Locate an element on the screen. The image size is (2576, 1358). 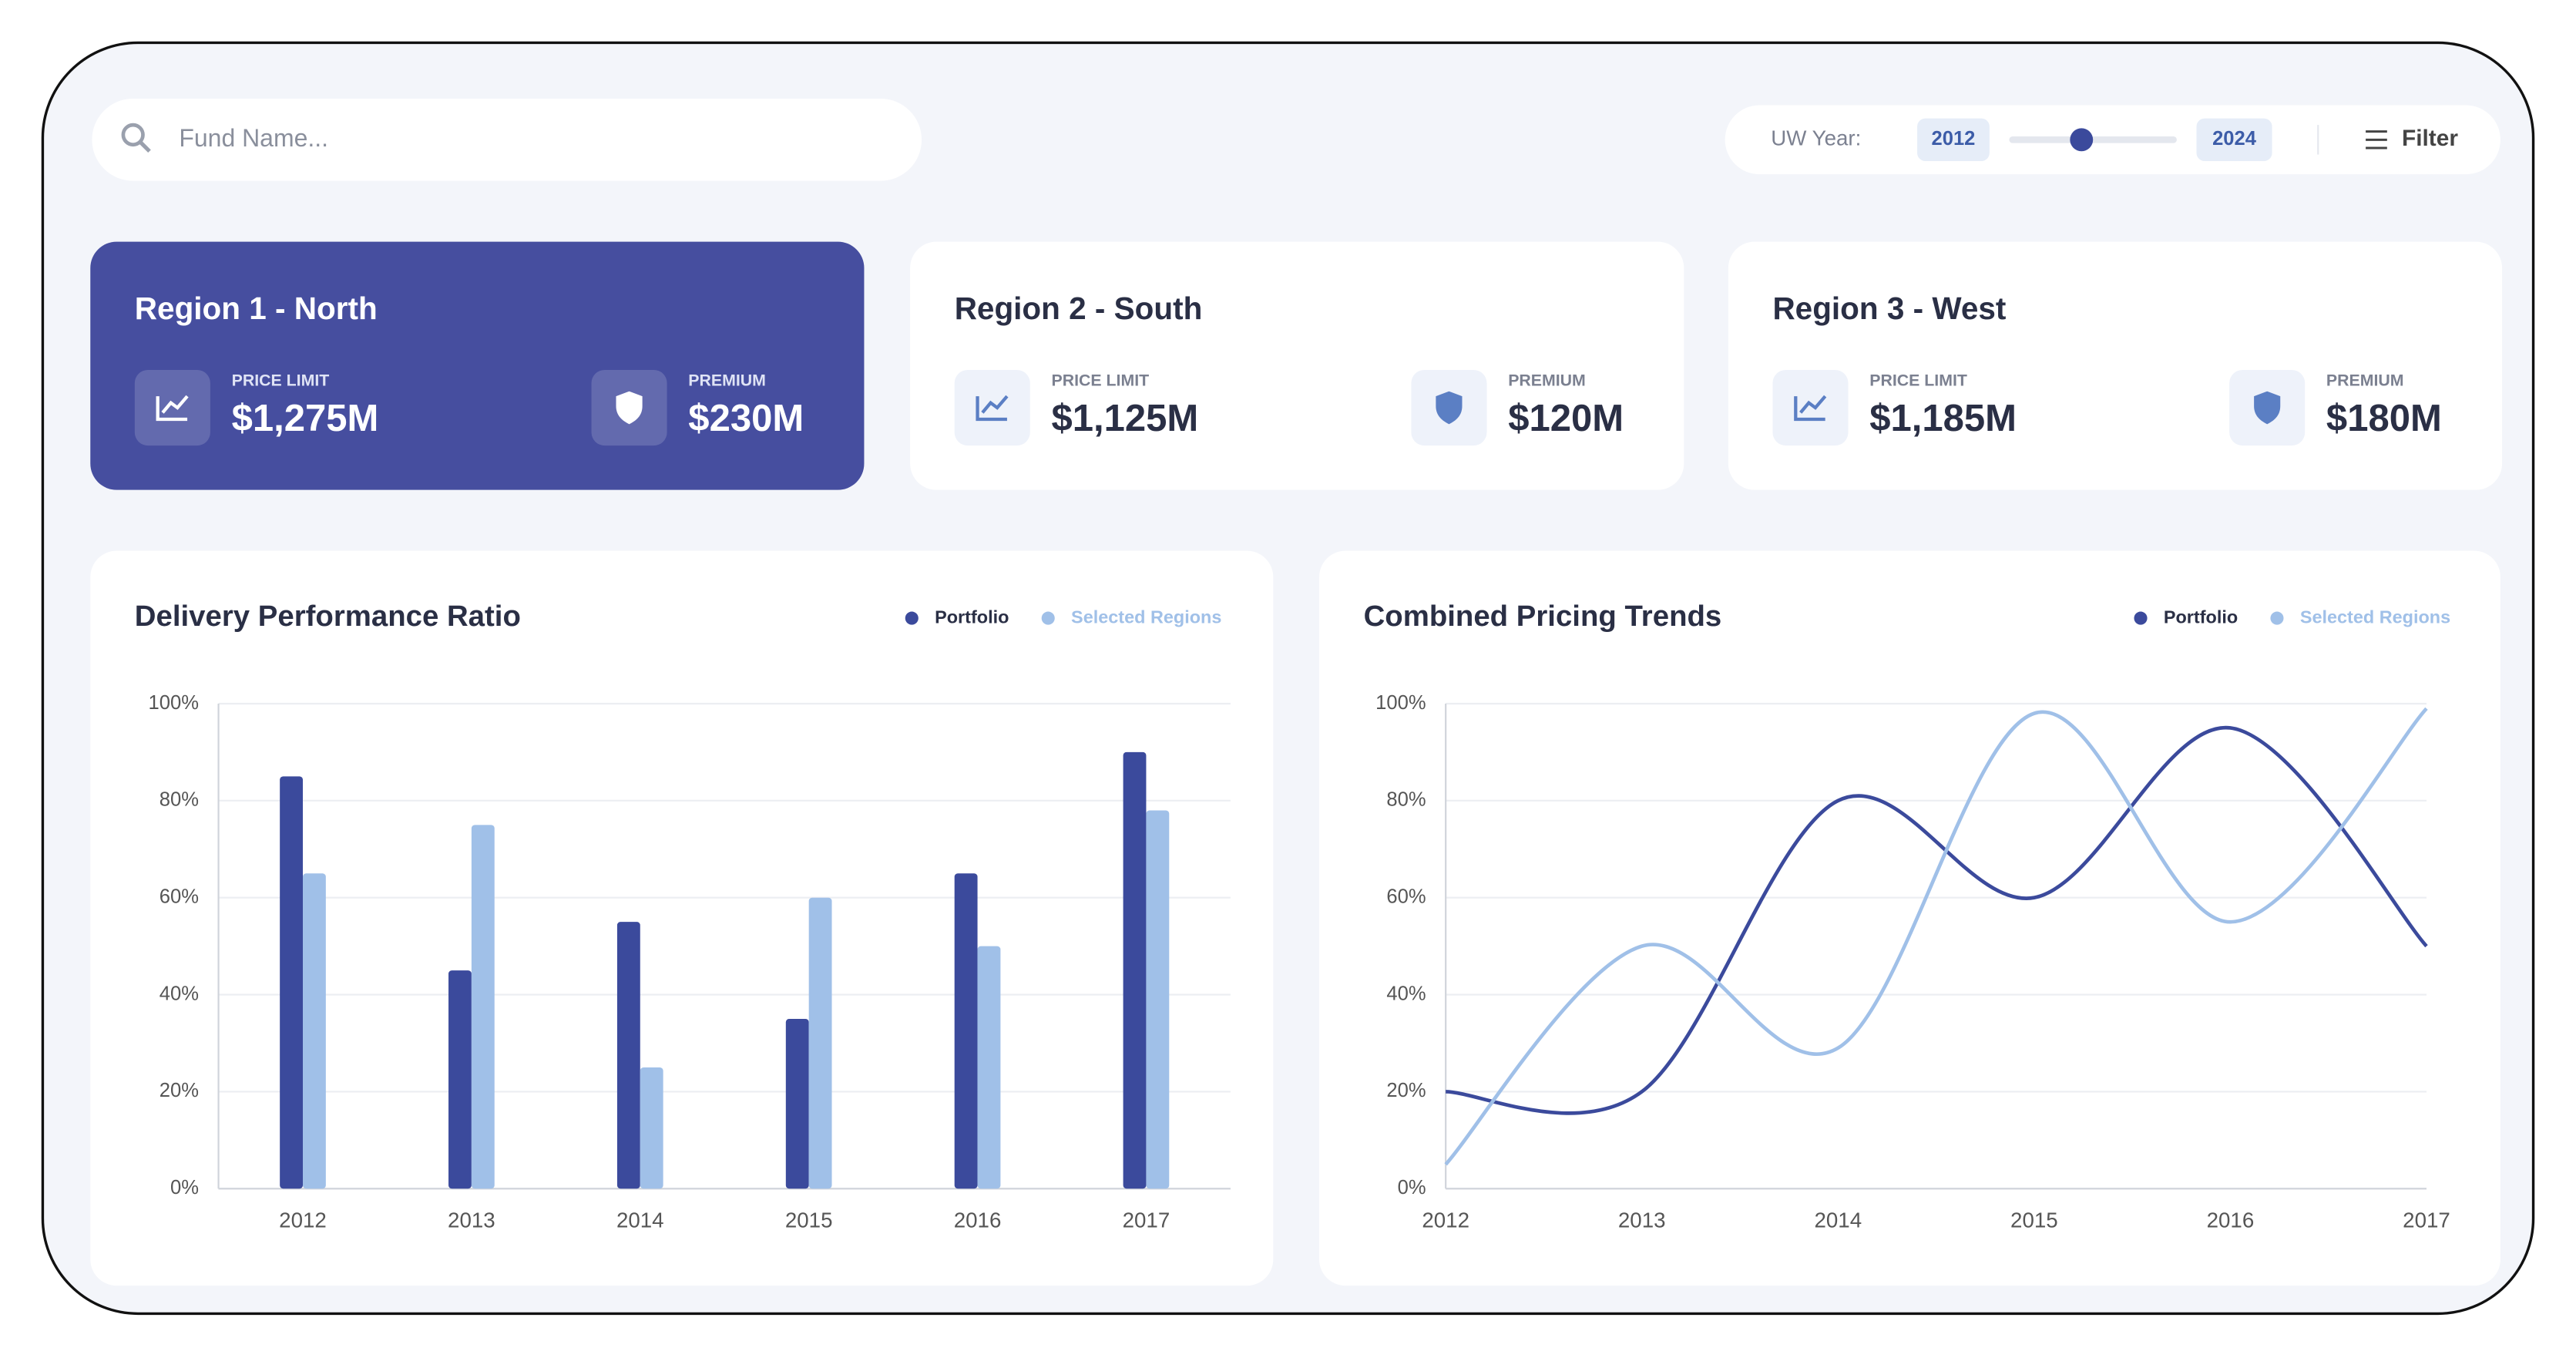
card-title: Region 3 - West is located at coordinates (1889, 308).